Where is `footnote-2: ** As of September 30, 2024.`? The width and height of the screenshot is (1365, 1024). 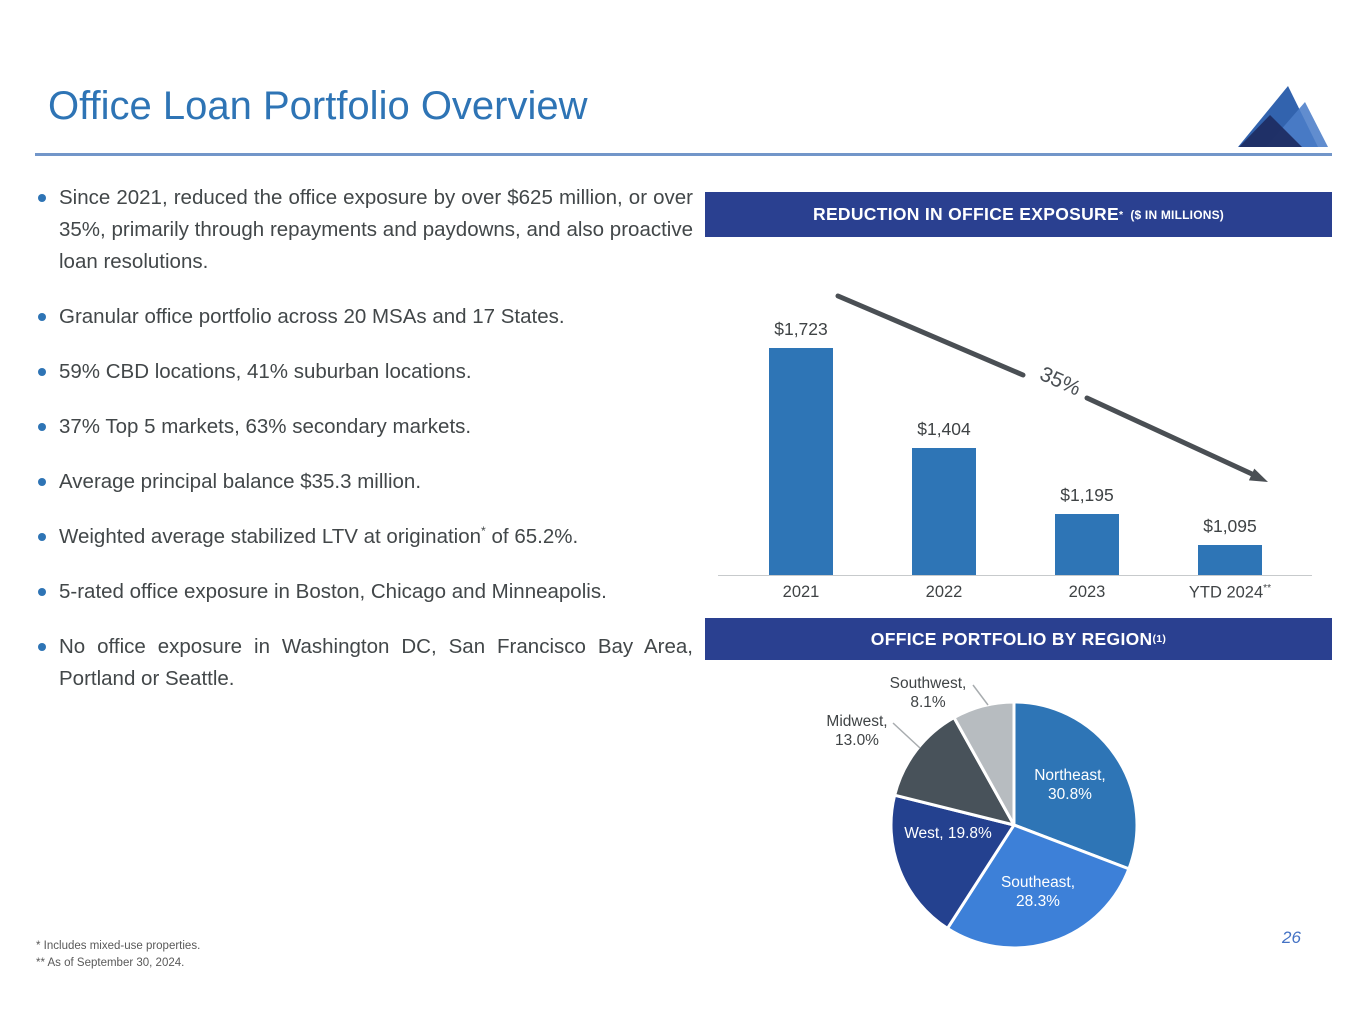 footnote-2: ** As of September 30, 2024. is located at coordinates (110, 963).